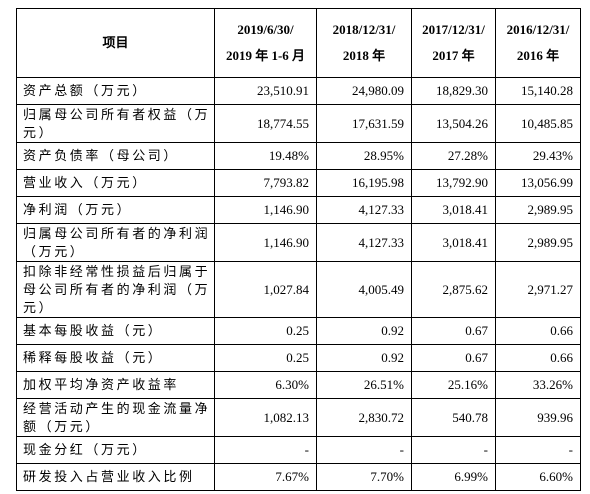 The width and height of the screenshot is (590, 494). Describe the element at coordinates (538, 417) in the screenshot. I see `value-cell: 939.96` at that location.